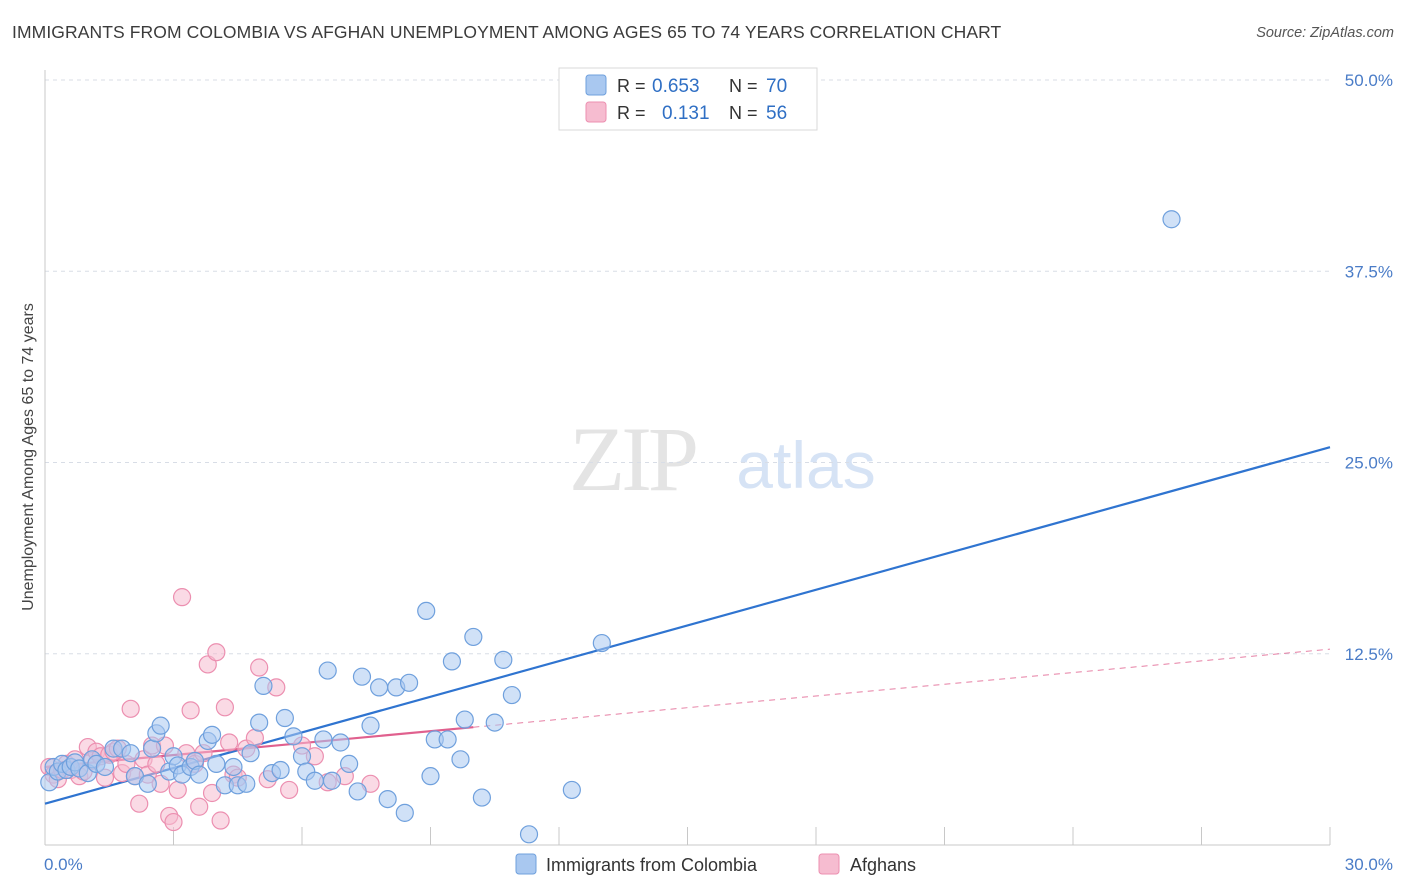 The height and width of the screenshot is (892, 1406). Describe the element at coordinates (1369, 864) in the screenshot. I see `x-tick-label-1: 30.0%` at that location.